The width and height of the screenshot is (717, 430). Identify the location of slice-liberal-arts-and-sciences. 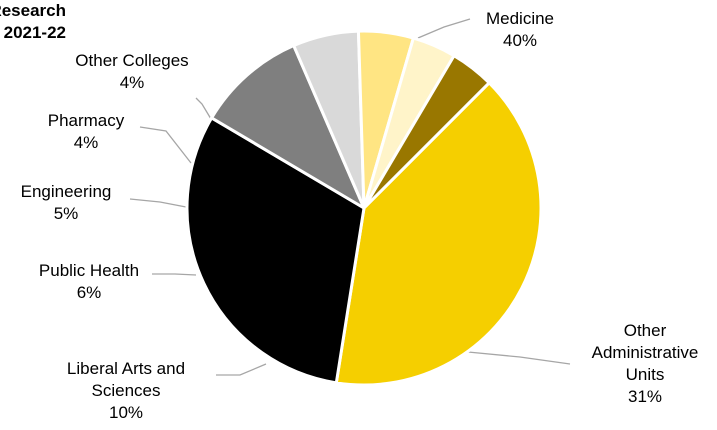
(288, 127).